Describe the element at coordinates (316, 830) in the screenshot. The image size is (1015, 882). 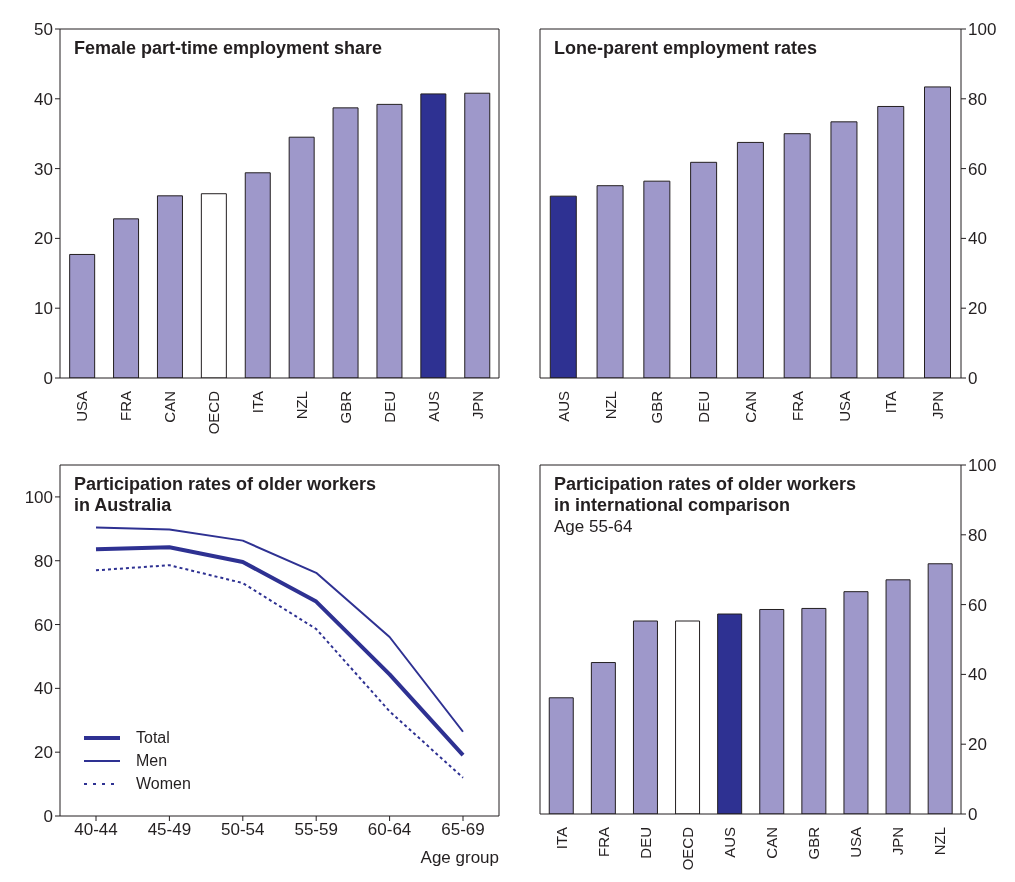
I see `x-tick-label: 55-59` at that location.